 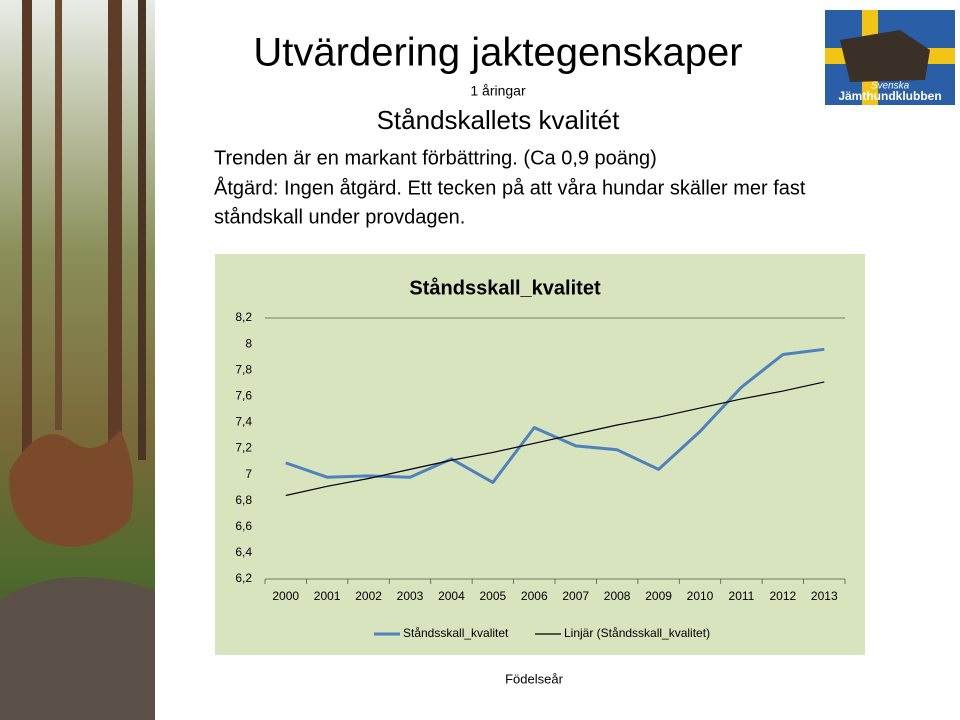 I want to click on y-tick-label: 7,8, so click(x=243, y=369).